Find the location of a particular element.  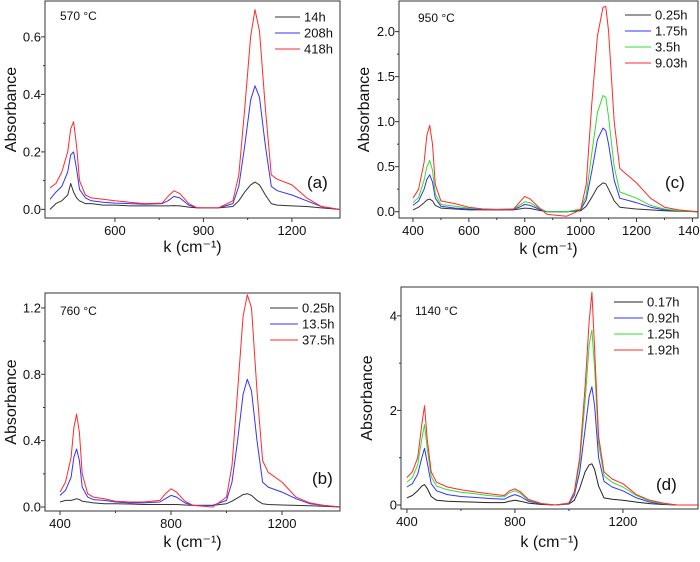

y-tick-label: 0.2 is located at coordinates (32, 151).